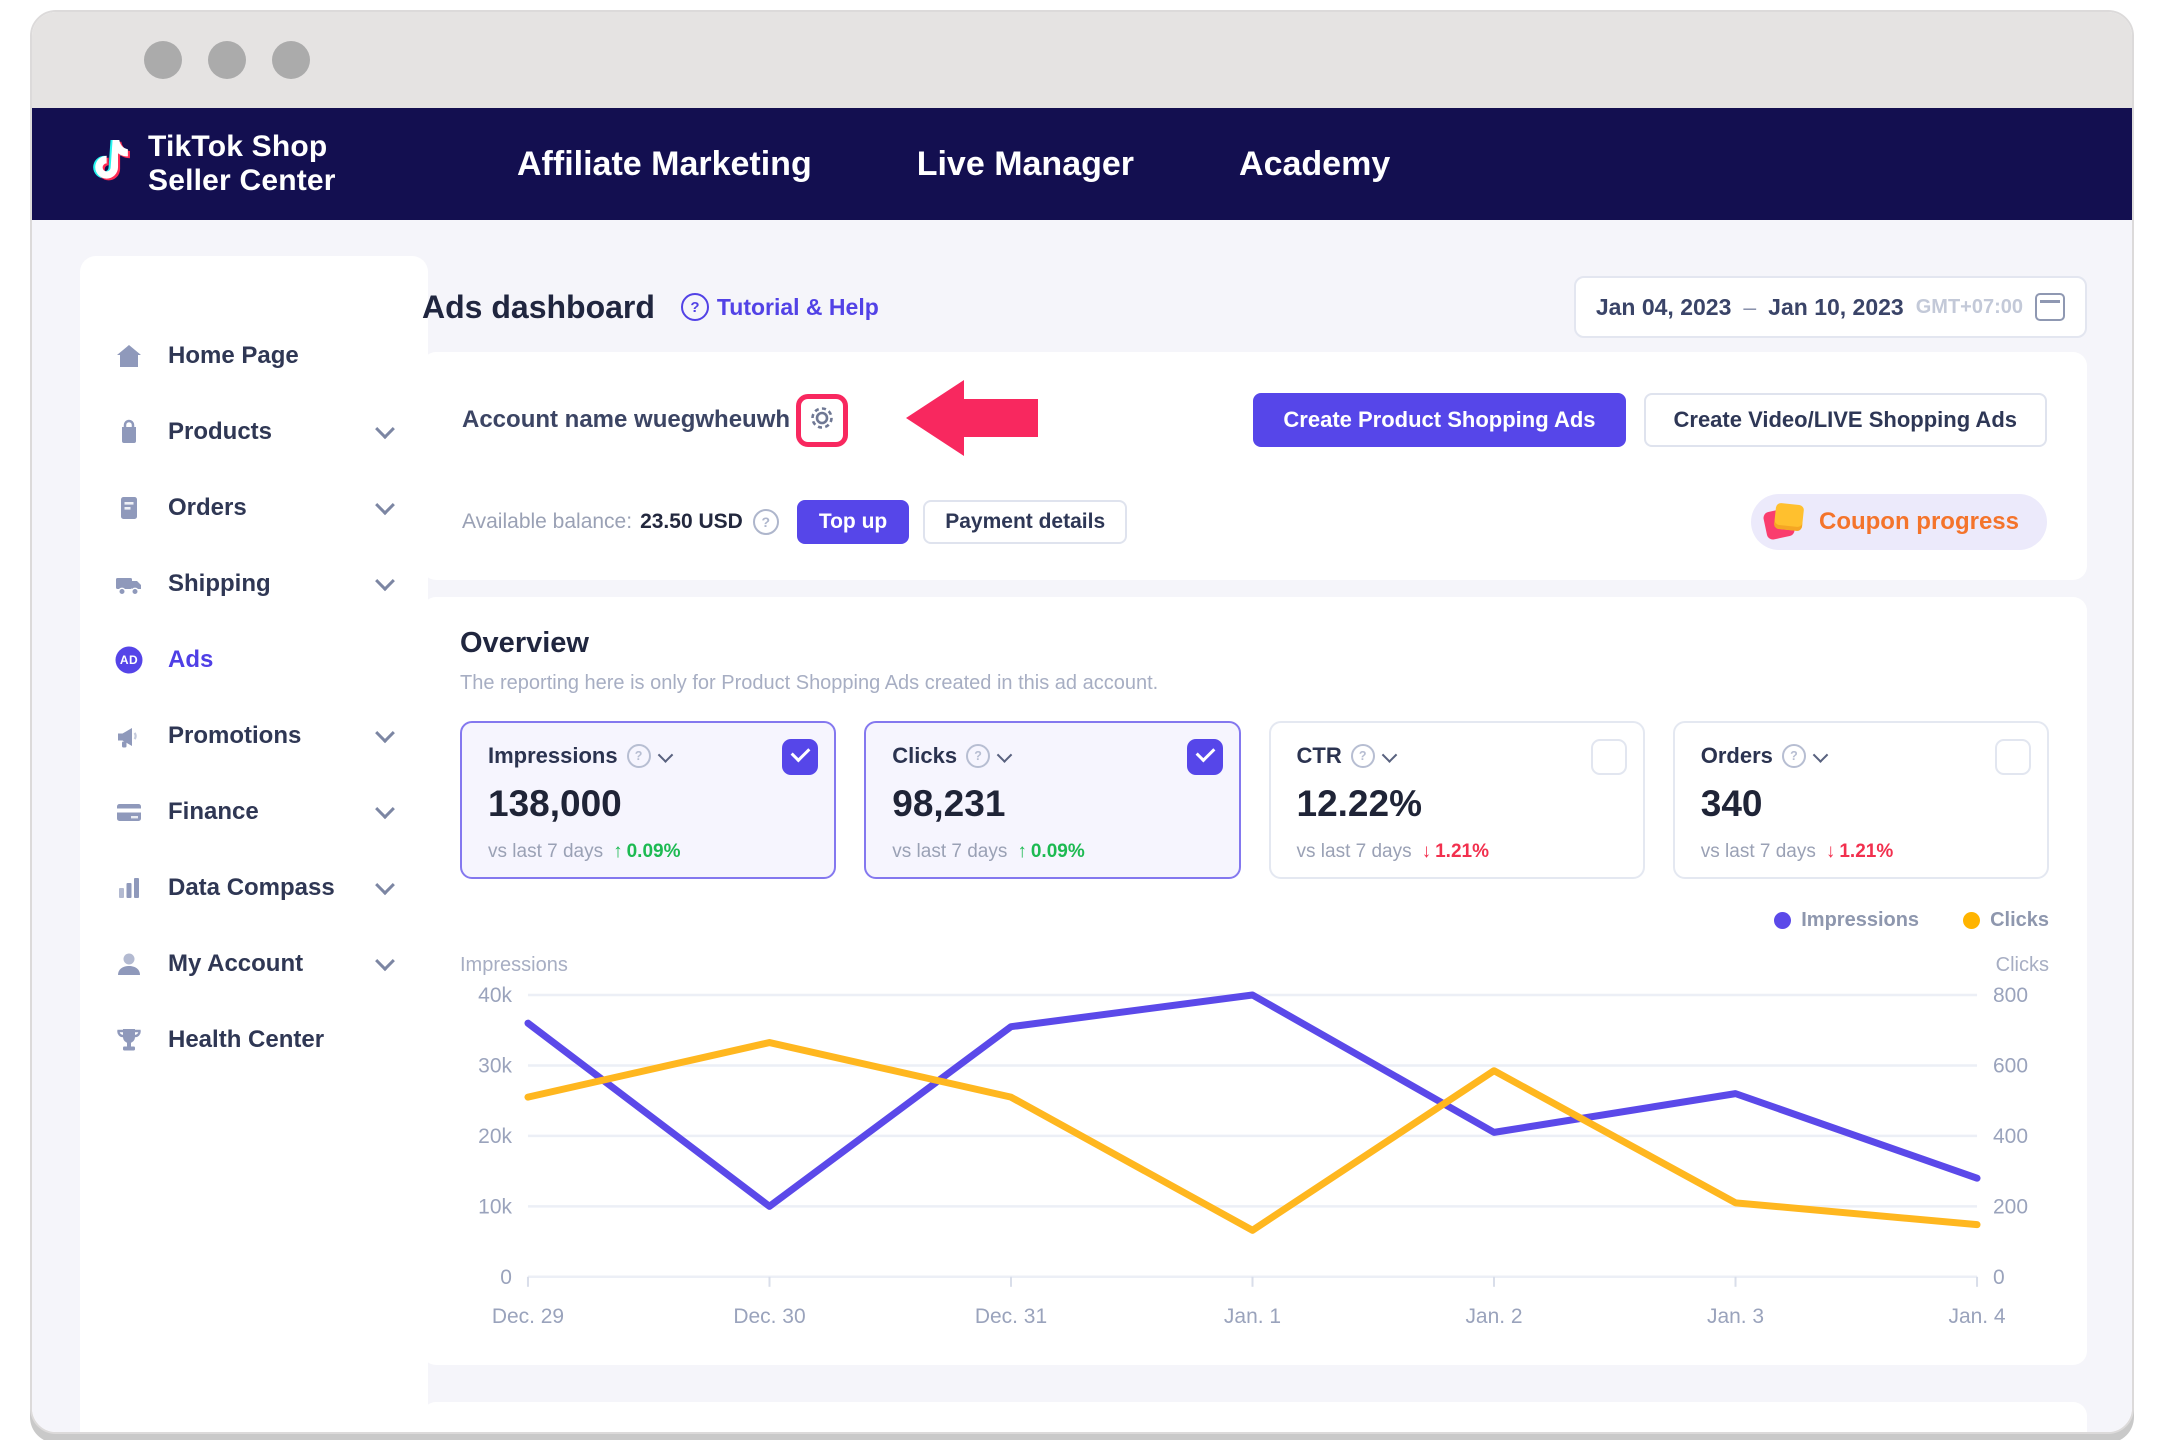 This screenshot has width=2160, height=1440. I want to click on annotation-highlight-ring, so click(822, 420).